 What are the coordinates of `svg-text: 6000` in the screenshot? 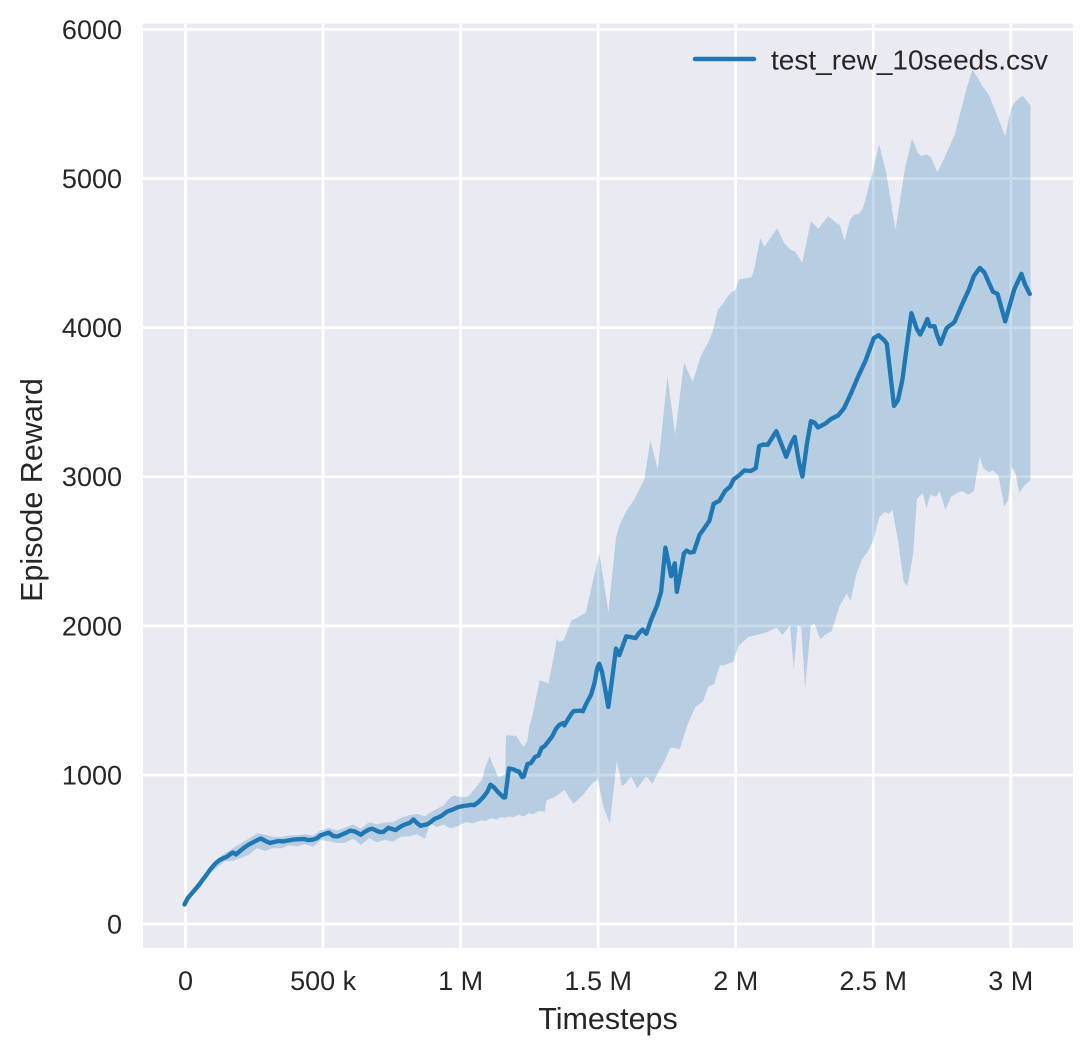 It's located at (92, 30).